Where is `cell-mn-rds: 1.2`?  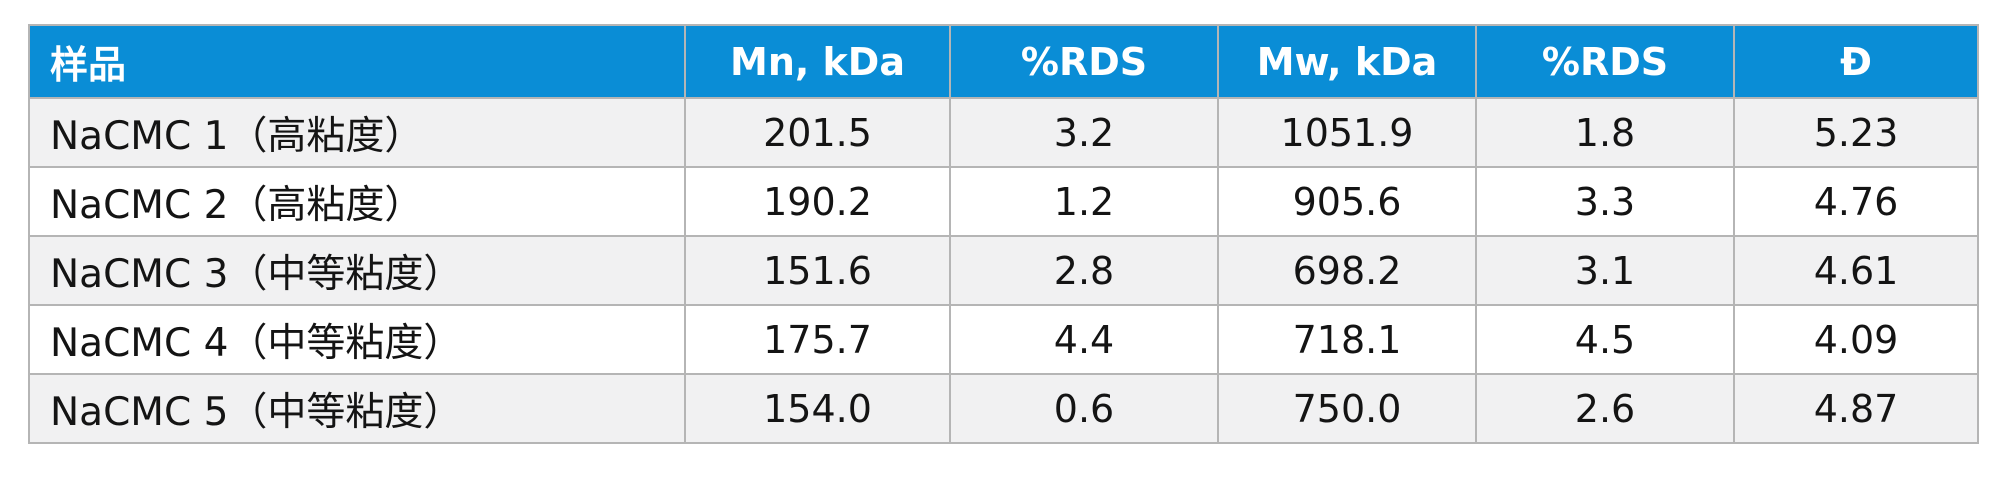 cell-mn-rds: 1.2 is located at coordinates (1084, 201).